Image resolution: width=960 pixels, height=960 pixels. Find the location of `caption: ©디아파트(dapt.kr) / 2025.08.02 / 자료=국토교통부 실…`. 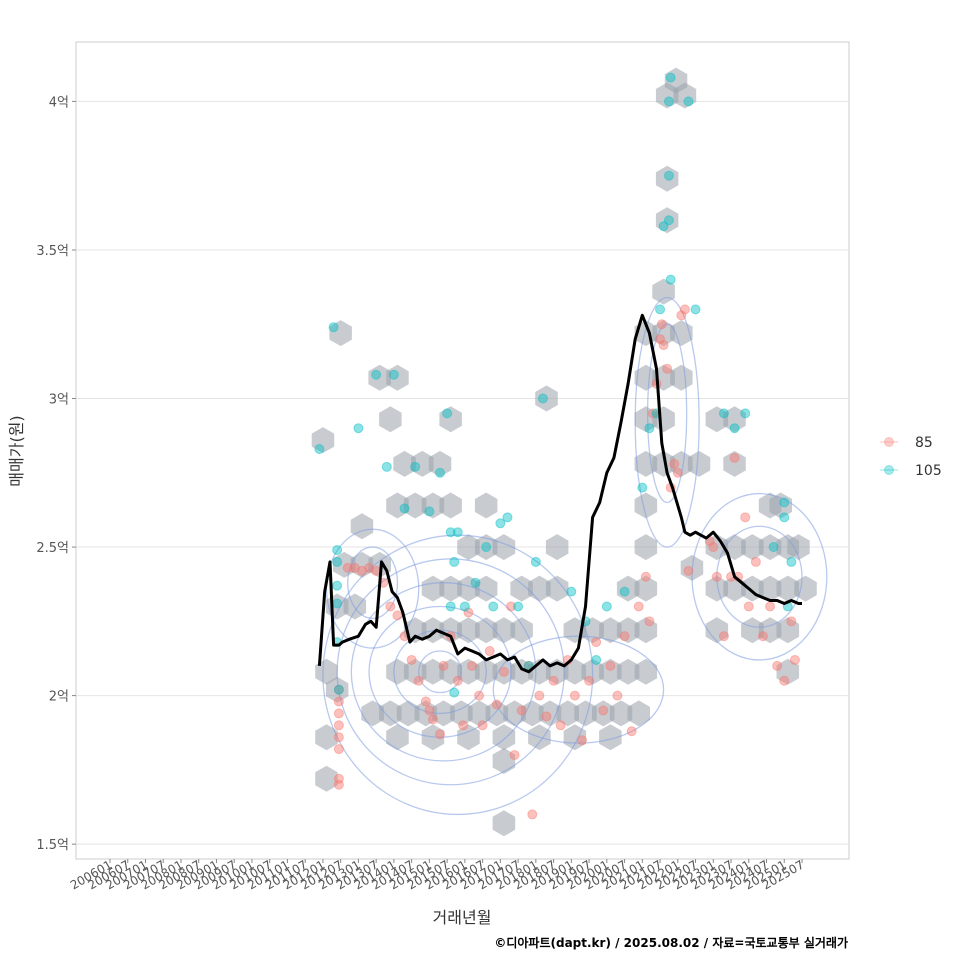

caption: ©디아파트(dapt.kr) / 2025.08.02 / 자료=국토교통부 실… is located at coordinates (671, 942).